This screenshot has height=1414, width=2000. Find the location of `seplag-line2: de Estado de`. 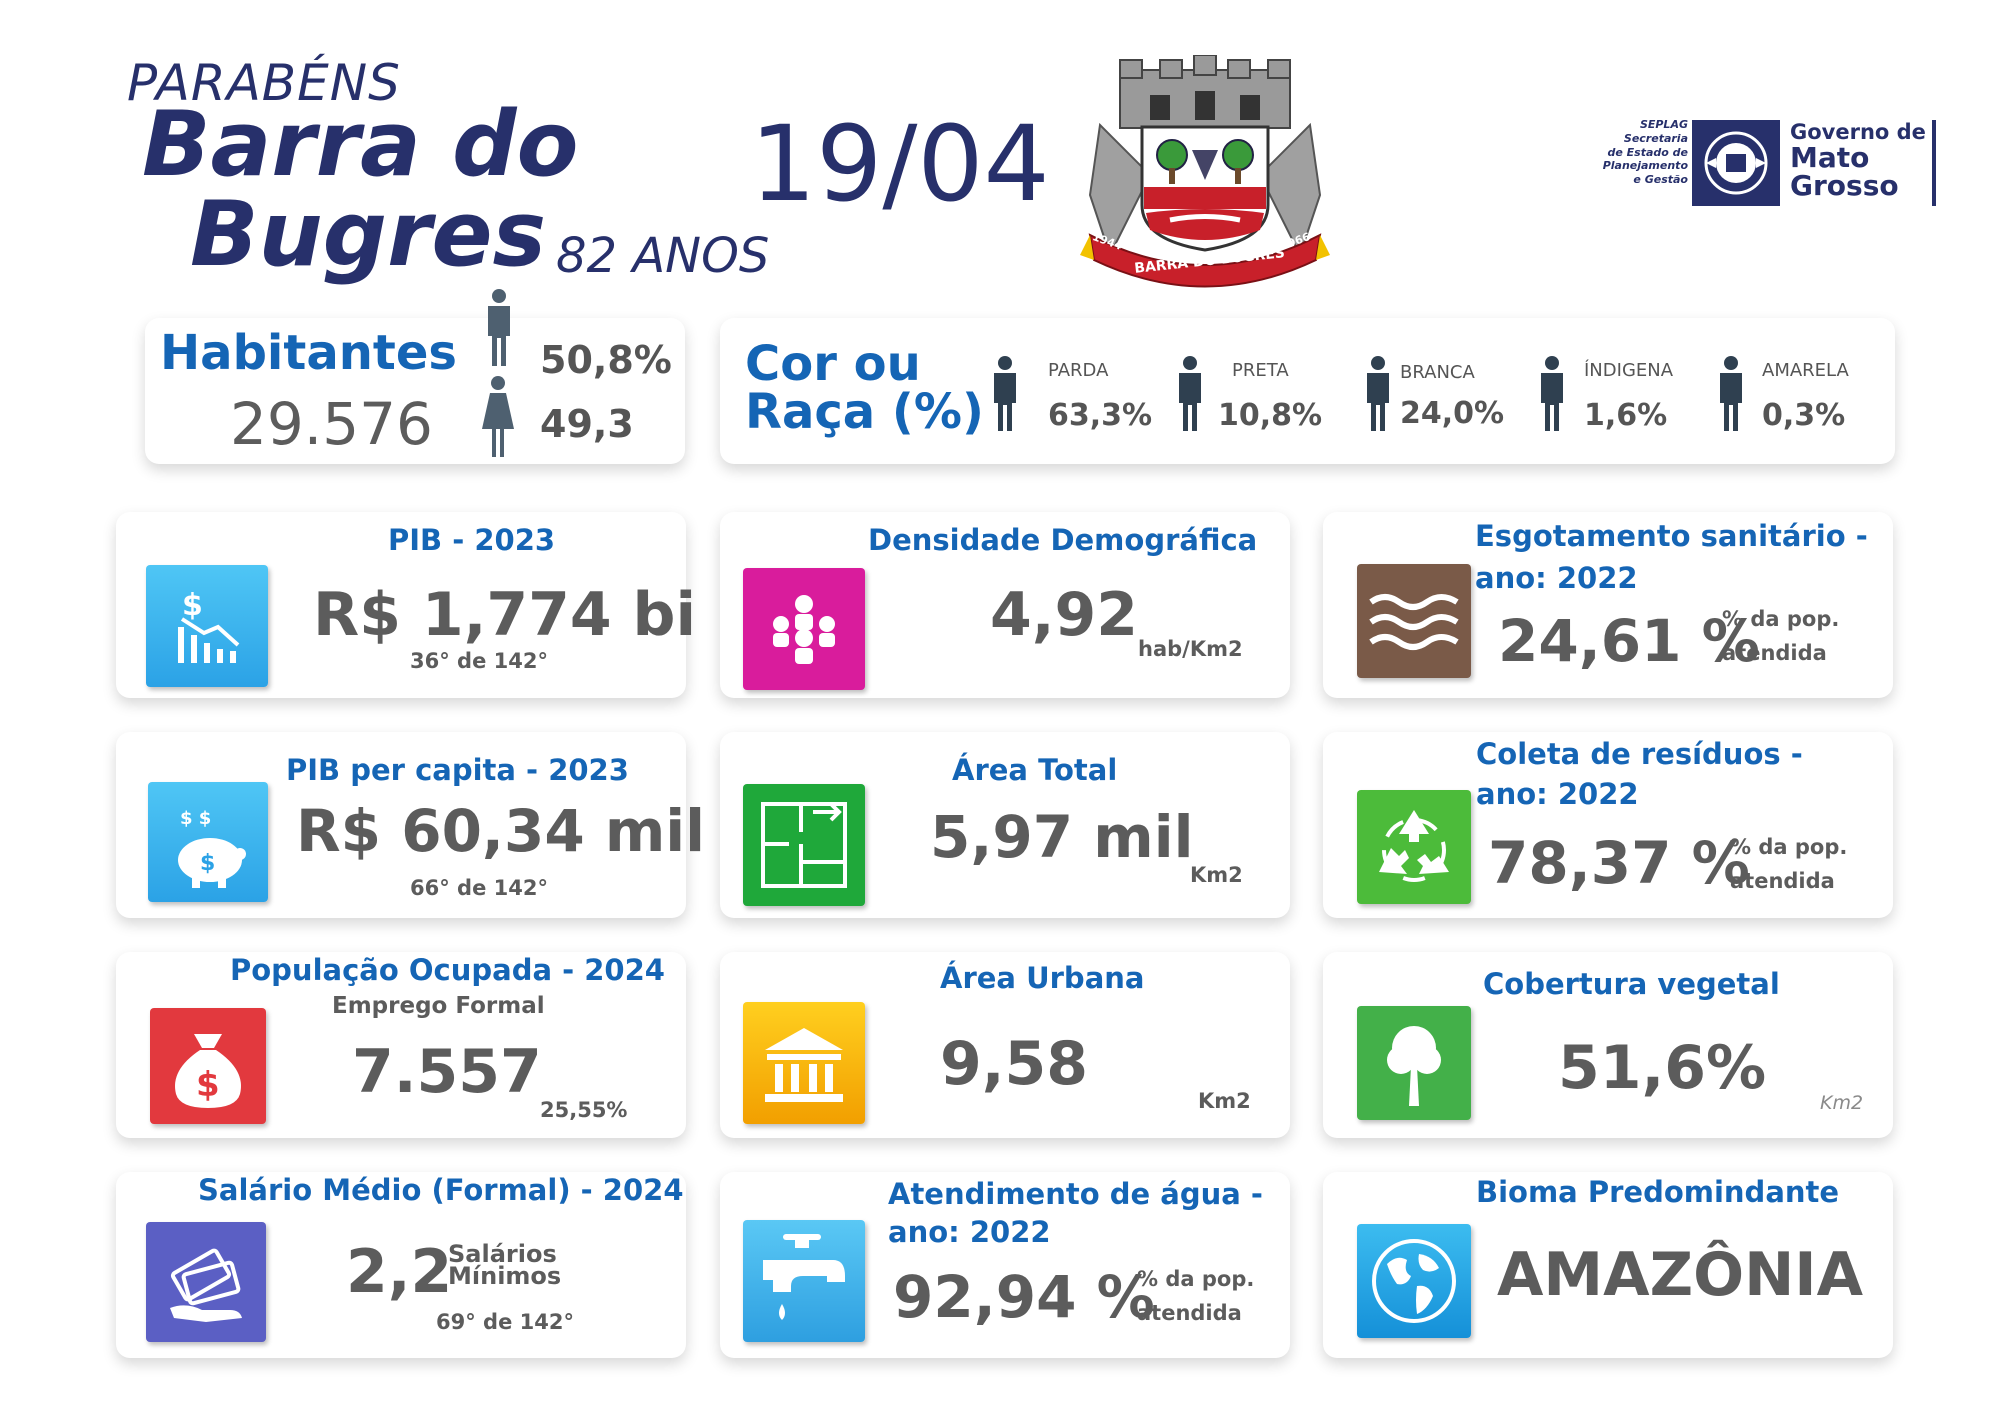

seplag-line2: de Estado de is located at coordinates (1647, 152).